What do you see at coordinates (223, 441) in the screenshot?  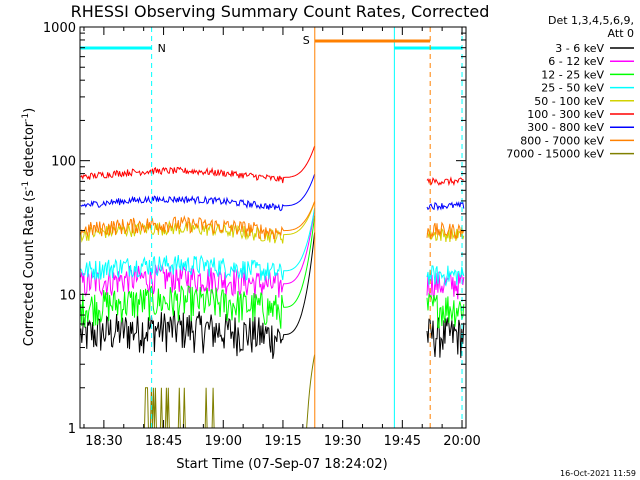 I see `x-tick-label: 19:00` at bounding box center [223, 441].